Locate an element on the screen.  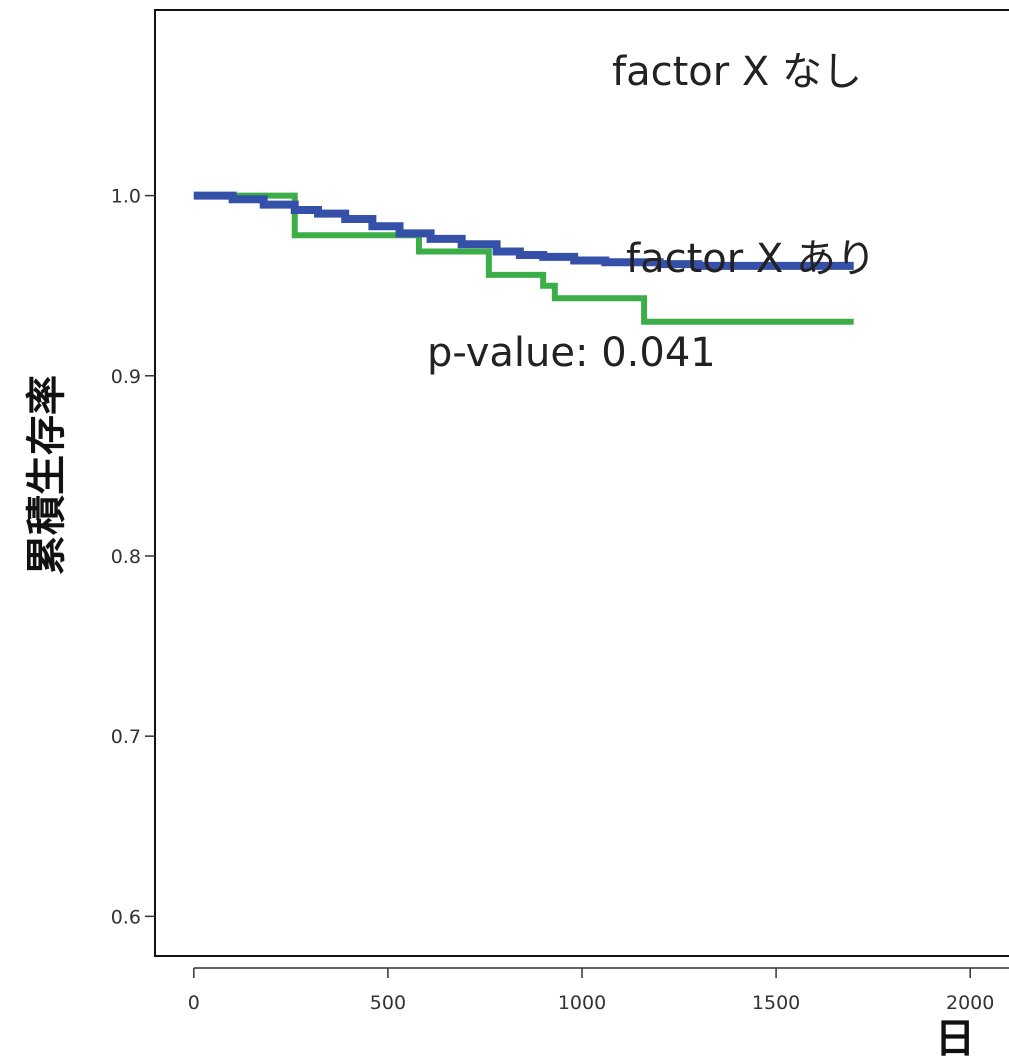
y-tick-label: 0.8 is located at coordinates (126, 557).